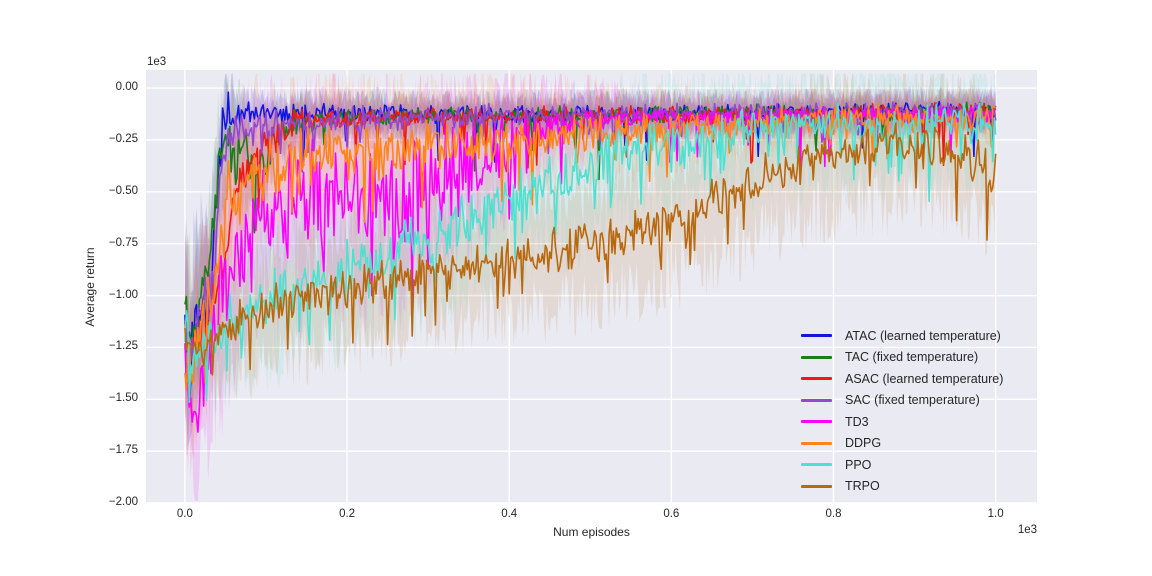 This screenshot has height=576, width=1152. I want to click on x-tick-label: 0.6, so click(671, 514).